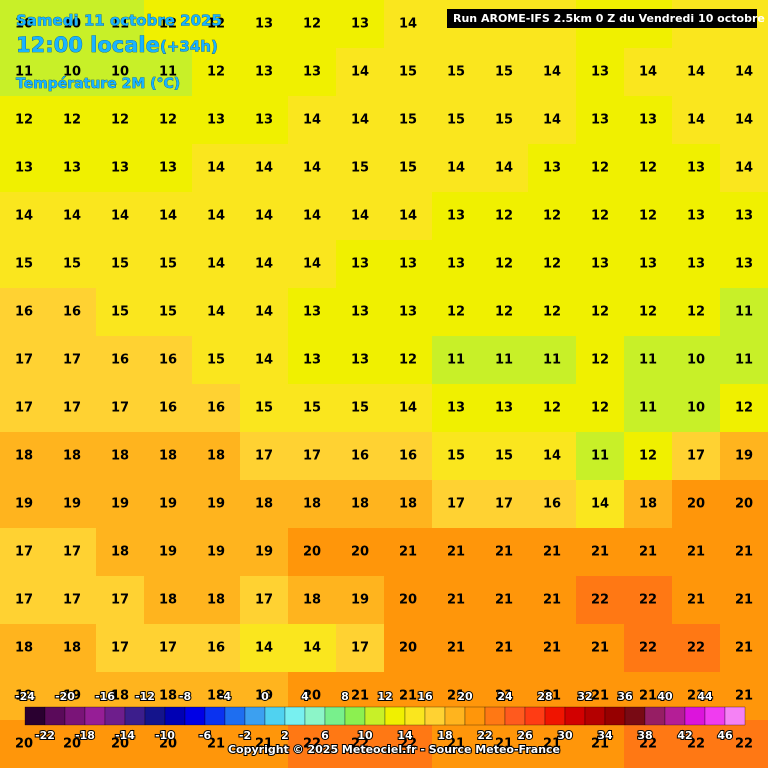 Image resolution: width=768 pixels, height=768 pixels. What do you see at coordinates (125, 735) in the screenshot?
I see `colorbar-label: -14` at bounding box center [125, 735].